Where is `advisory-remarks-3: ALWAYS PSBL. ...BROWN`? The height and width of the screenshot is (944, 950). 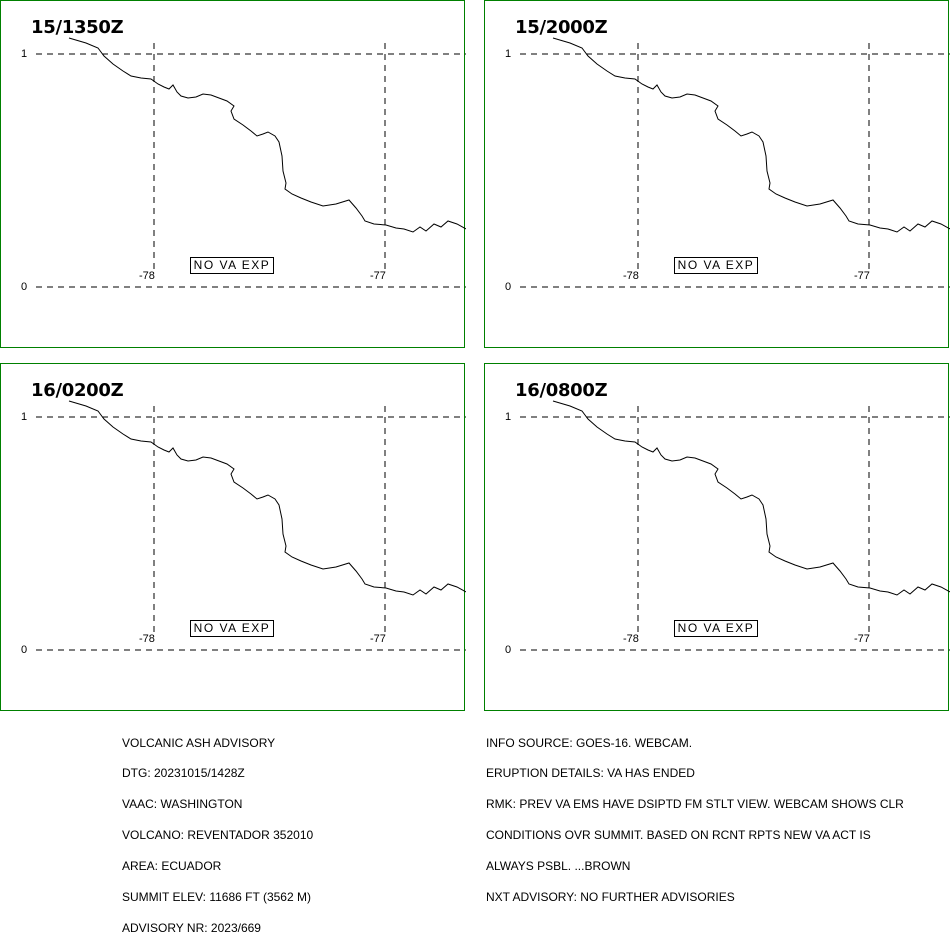
advisory-remarks-3: ALWAYS PSBL. ...BROWN is located at coordinates (558, 866).